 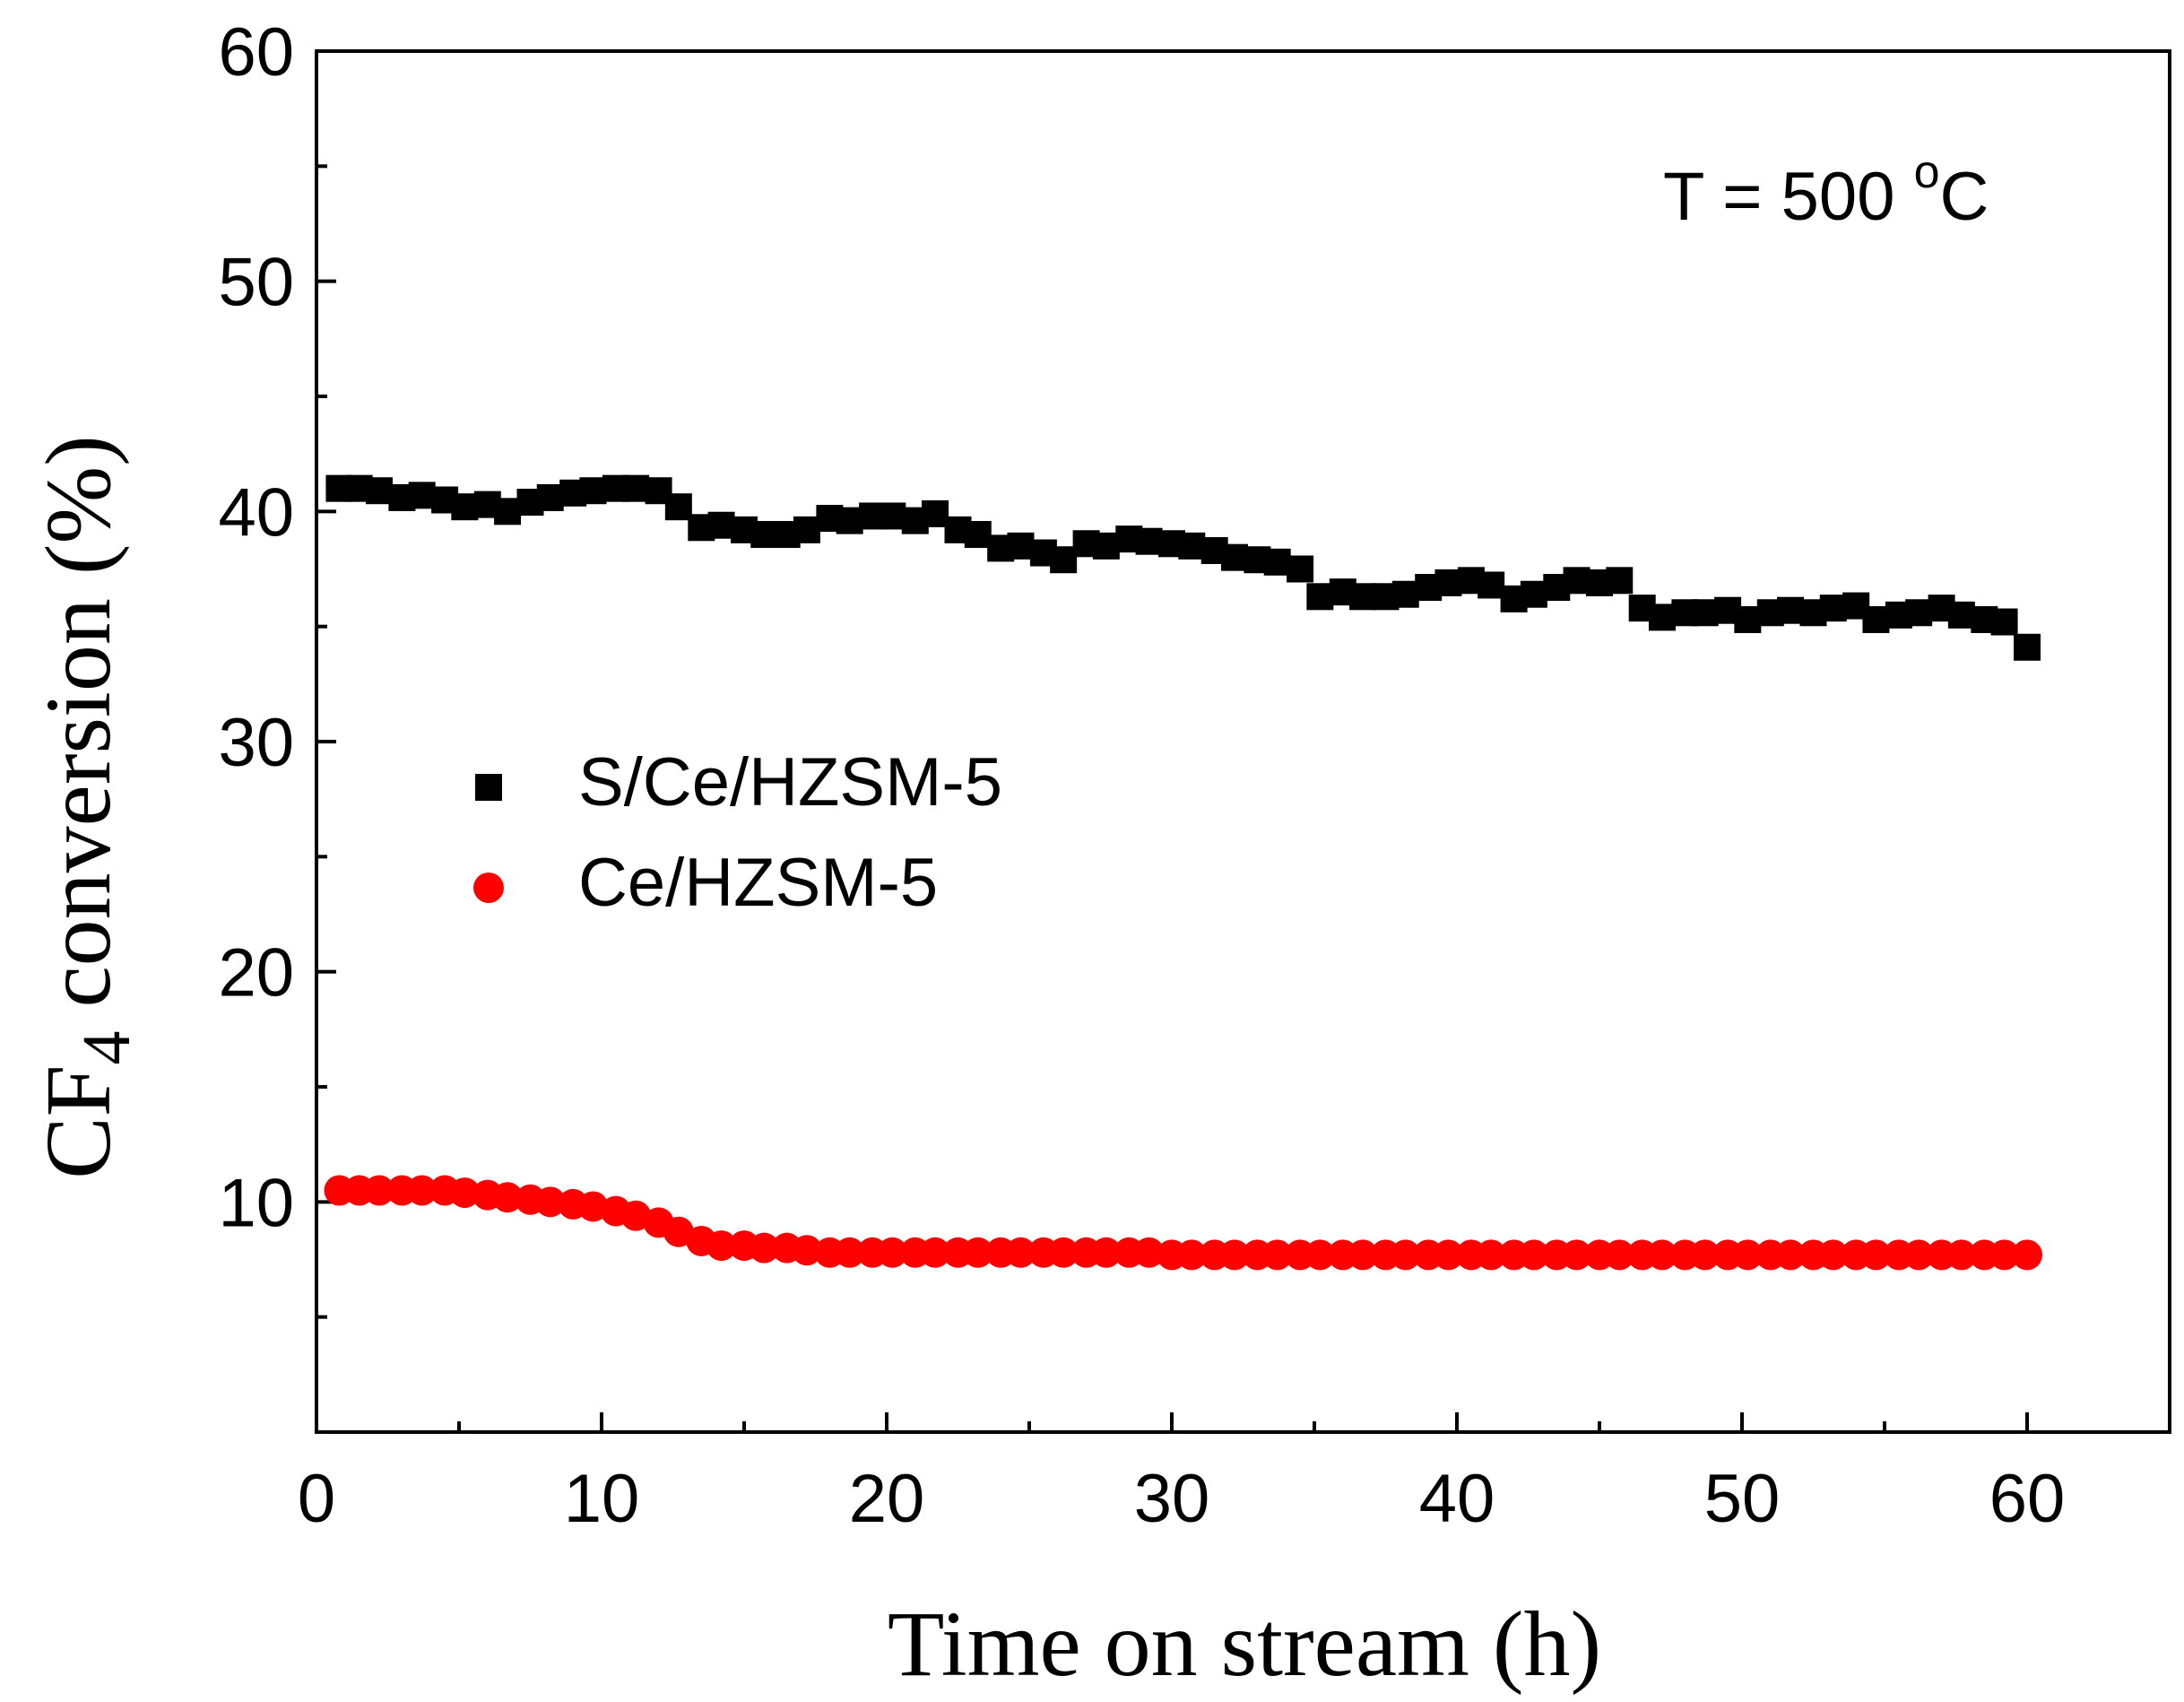 I want to click on y-tick-label: 40, so click(x=256, y=512).